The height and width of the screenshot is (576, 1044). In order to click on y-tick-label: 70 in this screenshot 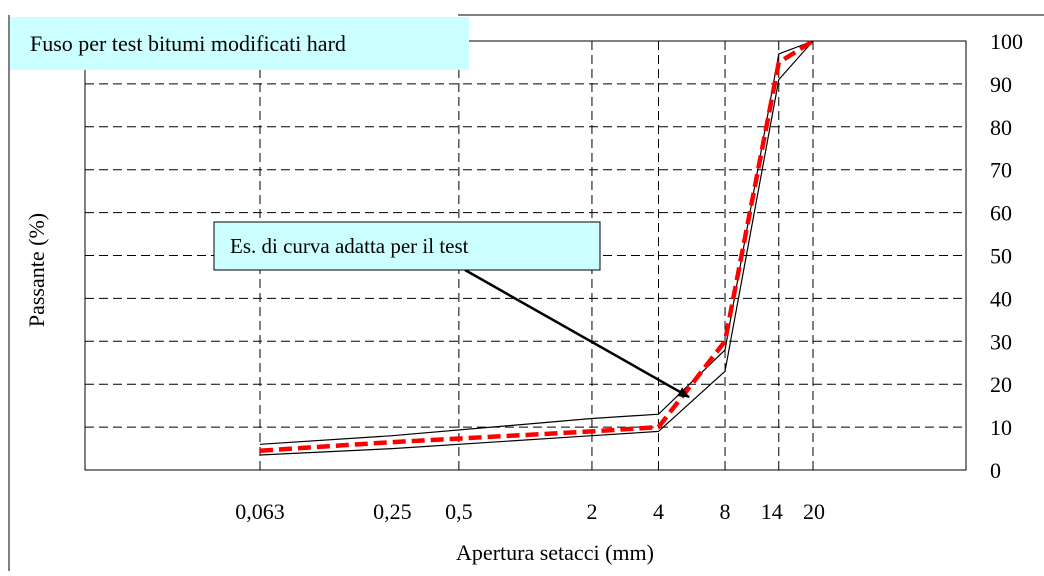, I will do `click(1001, 170)`.